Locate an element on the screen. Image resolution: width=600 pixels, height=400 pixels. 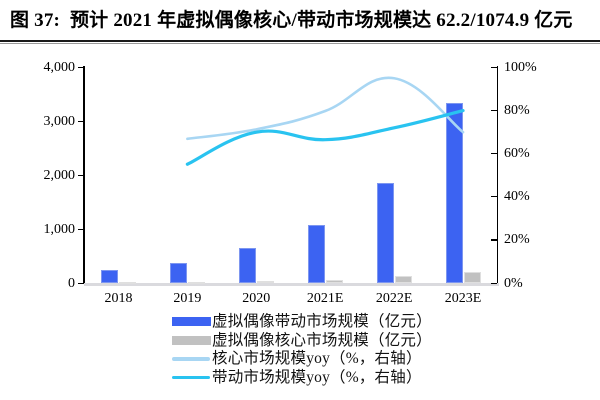
y-axis-left-line is located at coordinates (84, 174).